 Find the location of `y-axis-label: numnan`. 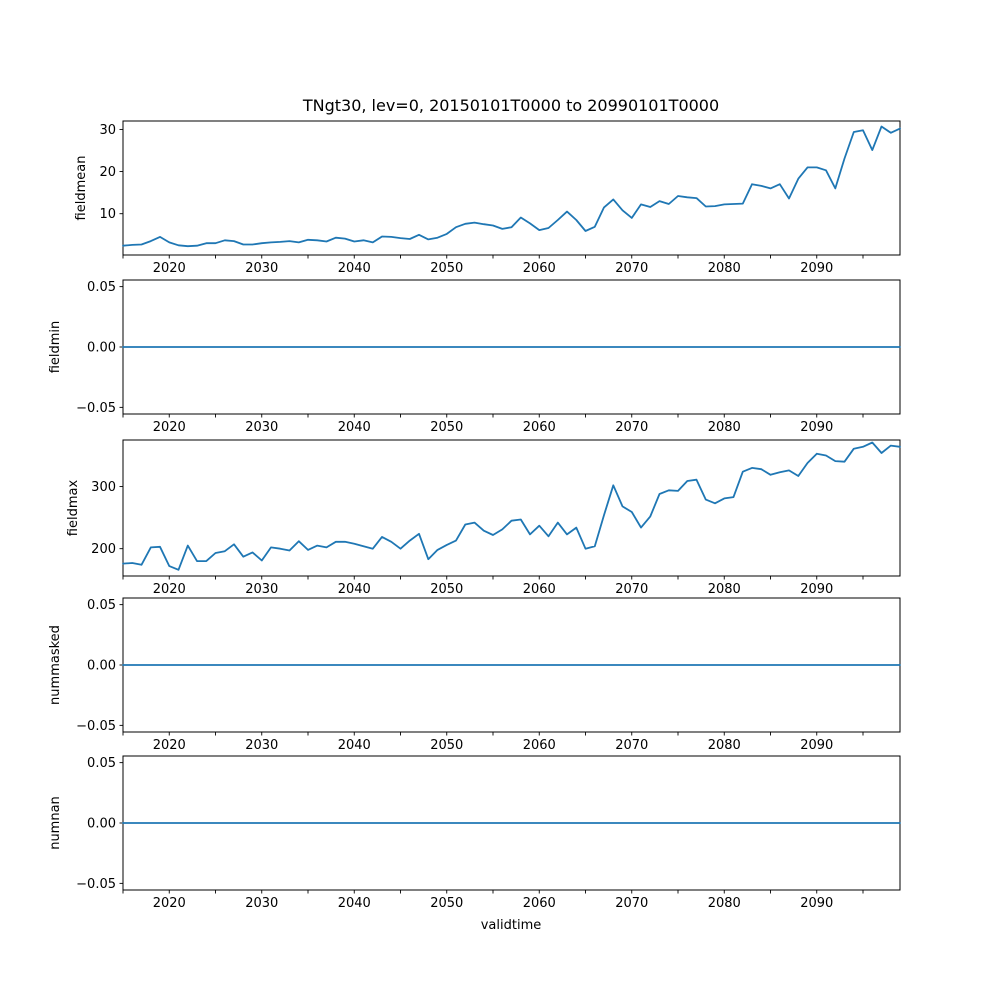

y-axis-label: numnan is located at coordinates (55, 823).